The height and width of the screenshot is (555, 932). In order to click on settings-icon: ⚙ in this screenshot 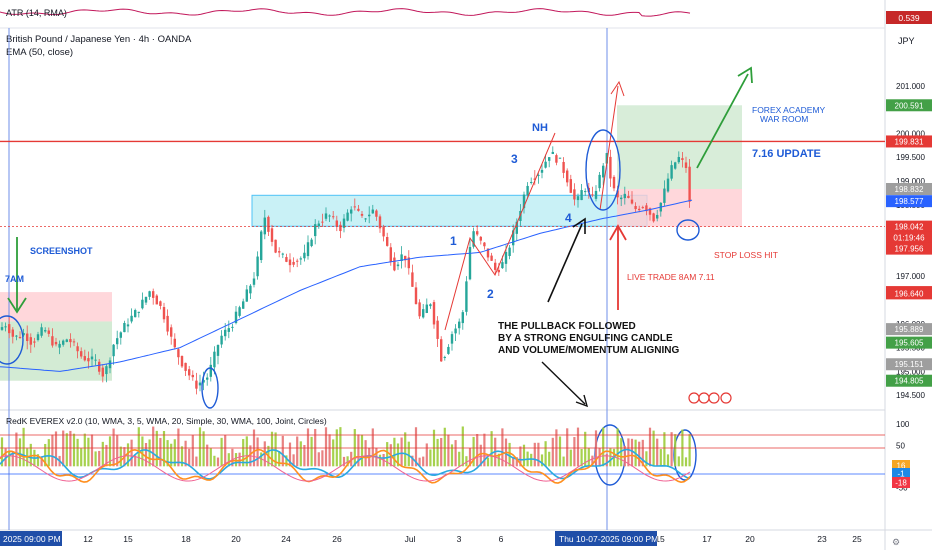, I will do `click(896, 542)`.